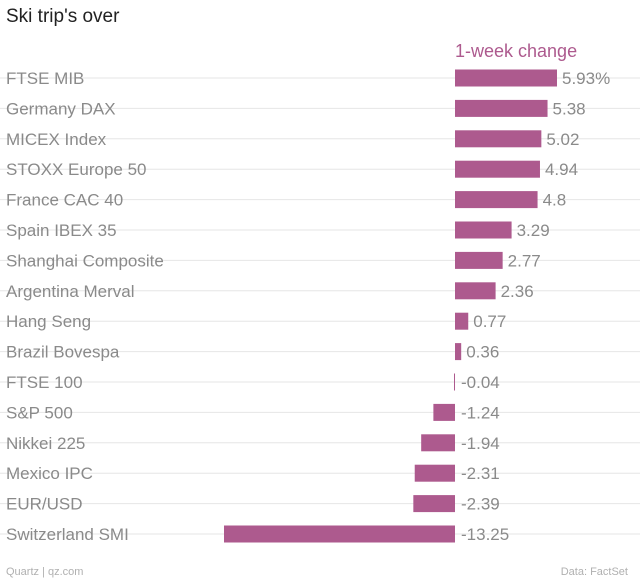 This screenshot has height=583, width=640. What do you see at coordinates (49, 473) in the screenshot?
I see `category-label: Mexico IPC` at bounding box center [49, 473].